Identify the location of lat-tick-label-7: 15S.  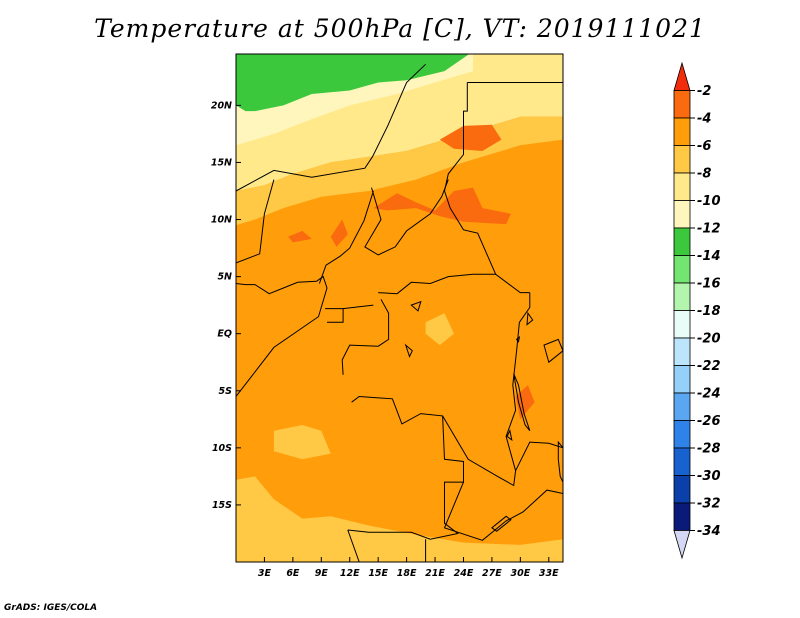
(222, 505).